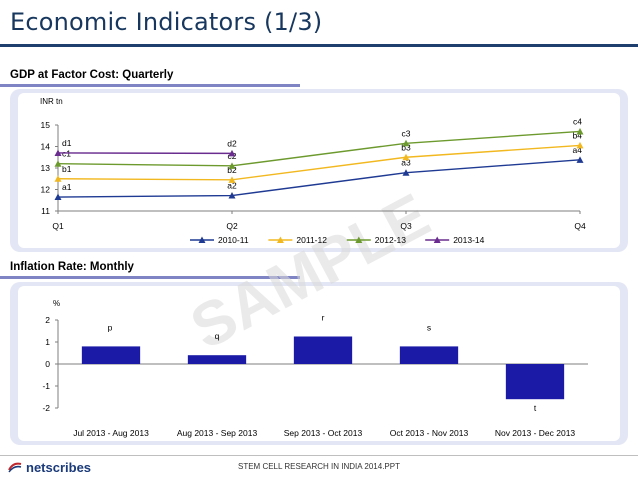 The width and height of the screenshot is (638, 479). I want to click on gdp-data-label: c4, so click(577, 121).